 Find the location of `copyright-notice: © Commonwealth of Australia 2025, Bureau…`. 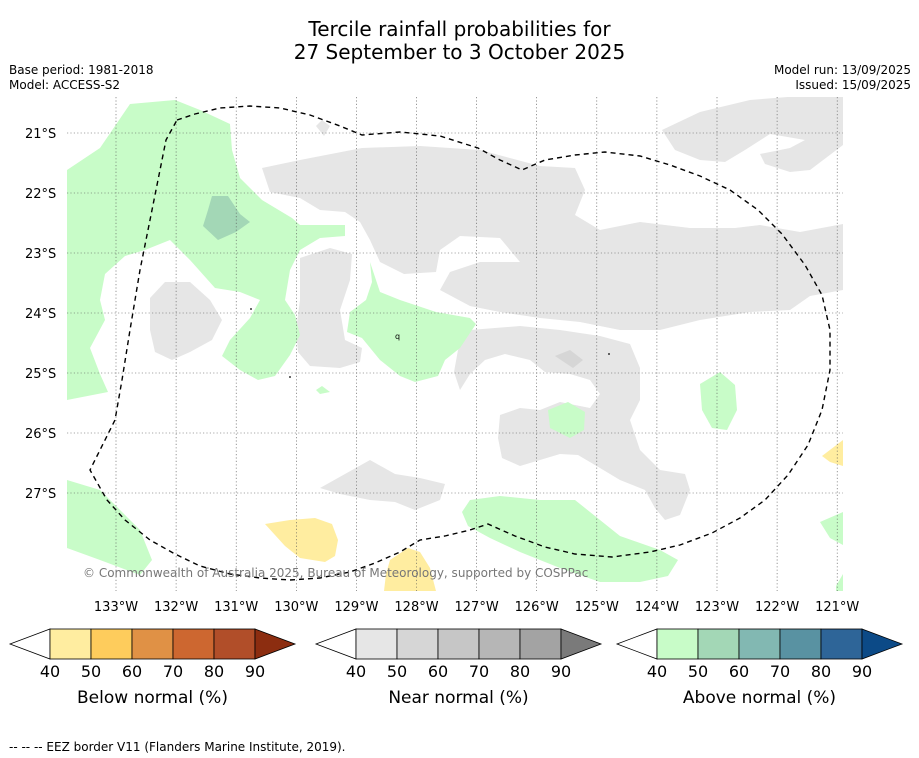

copyright-notice: © Commonwealth of Australia 2025, Bureau… is located at coordinates (335, 573).